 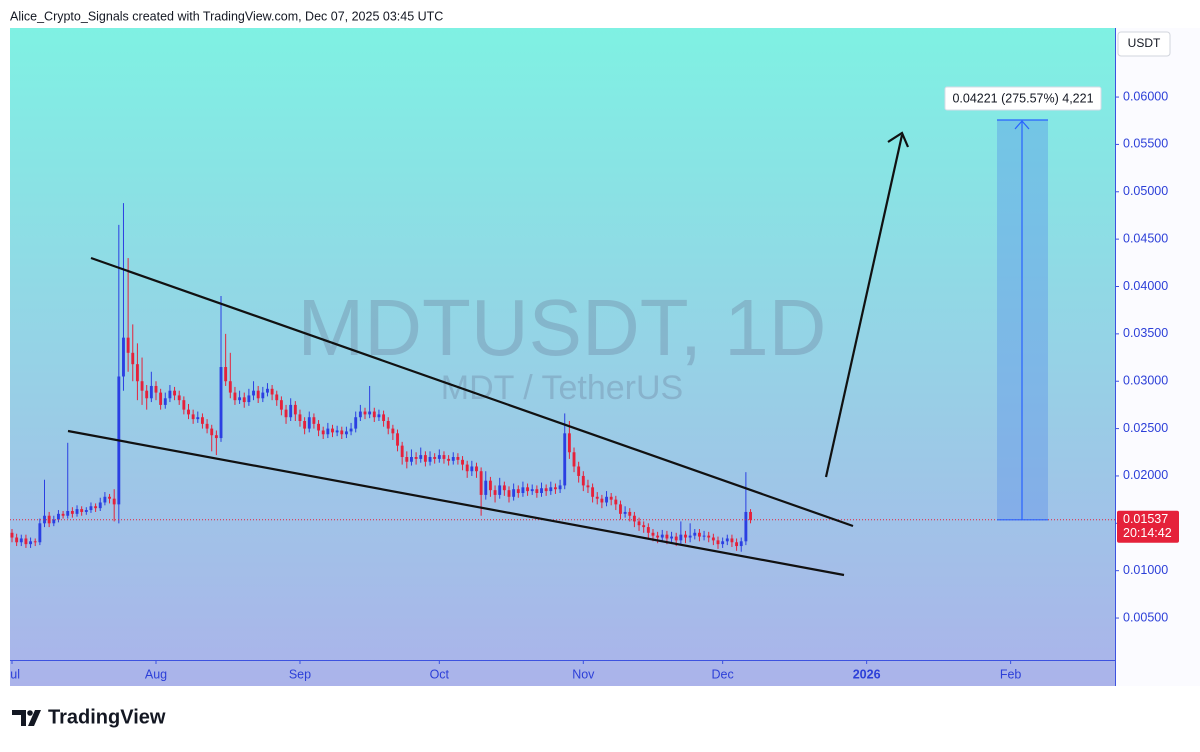 What do you see at coordinates (12, 674) in the screenshot?
I see `x-tick-label: Jul` at bounding box center [12, 674].